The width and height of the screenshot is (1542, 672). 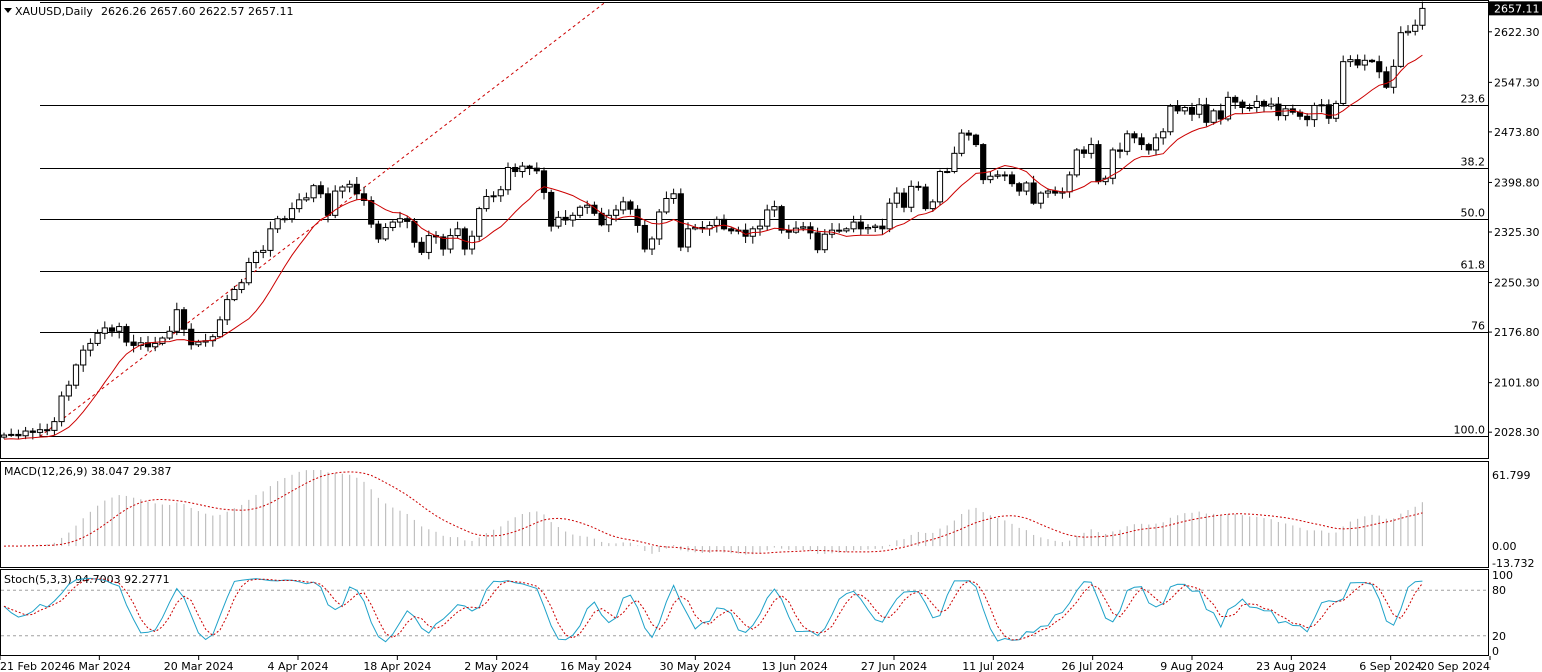 I want to click on price-axis-label: 2398.80, so click(x=1517, y=182).